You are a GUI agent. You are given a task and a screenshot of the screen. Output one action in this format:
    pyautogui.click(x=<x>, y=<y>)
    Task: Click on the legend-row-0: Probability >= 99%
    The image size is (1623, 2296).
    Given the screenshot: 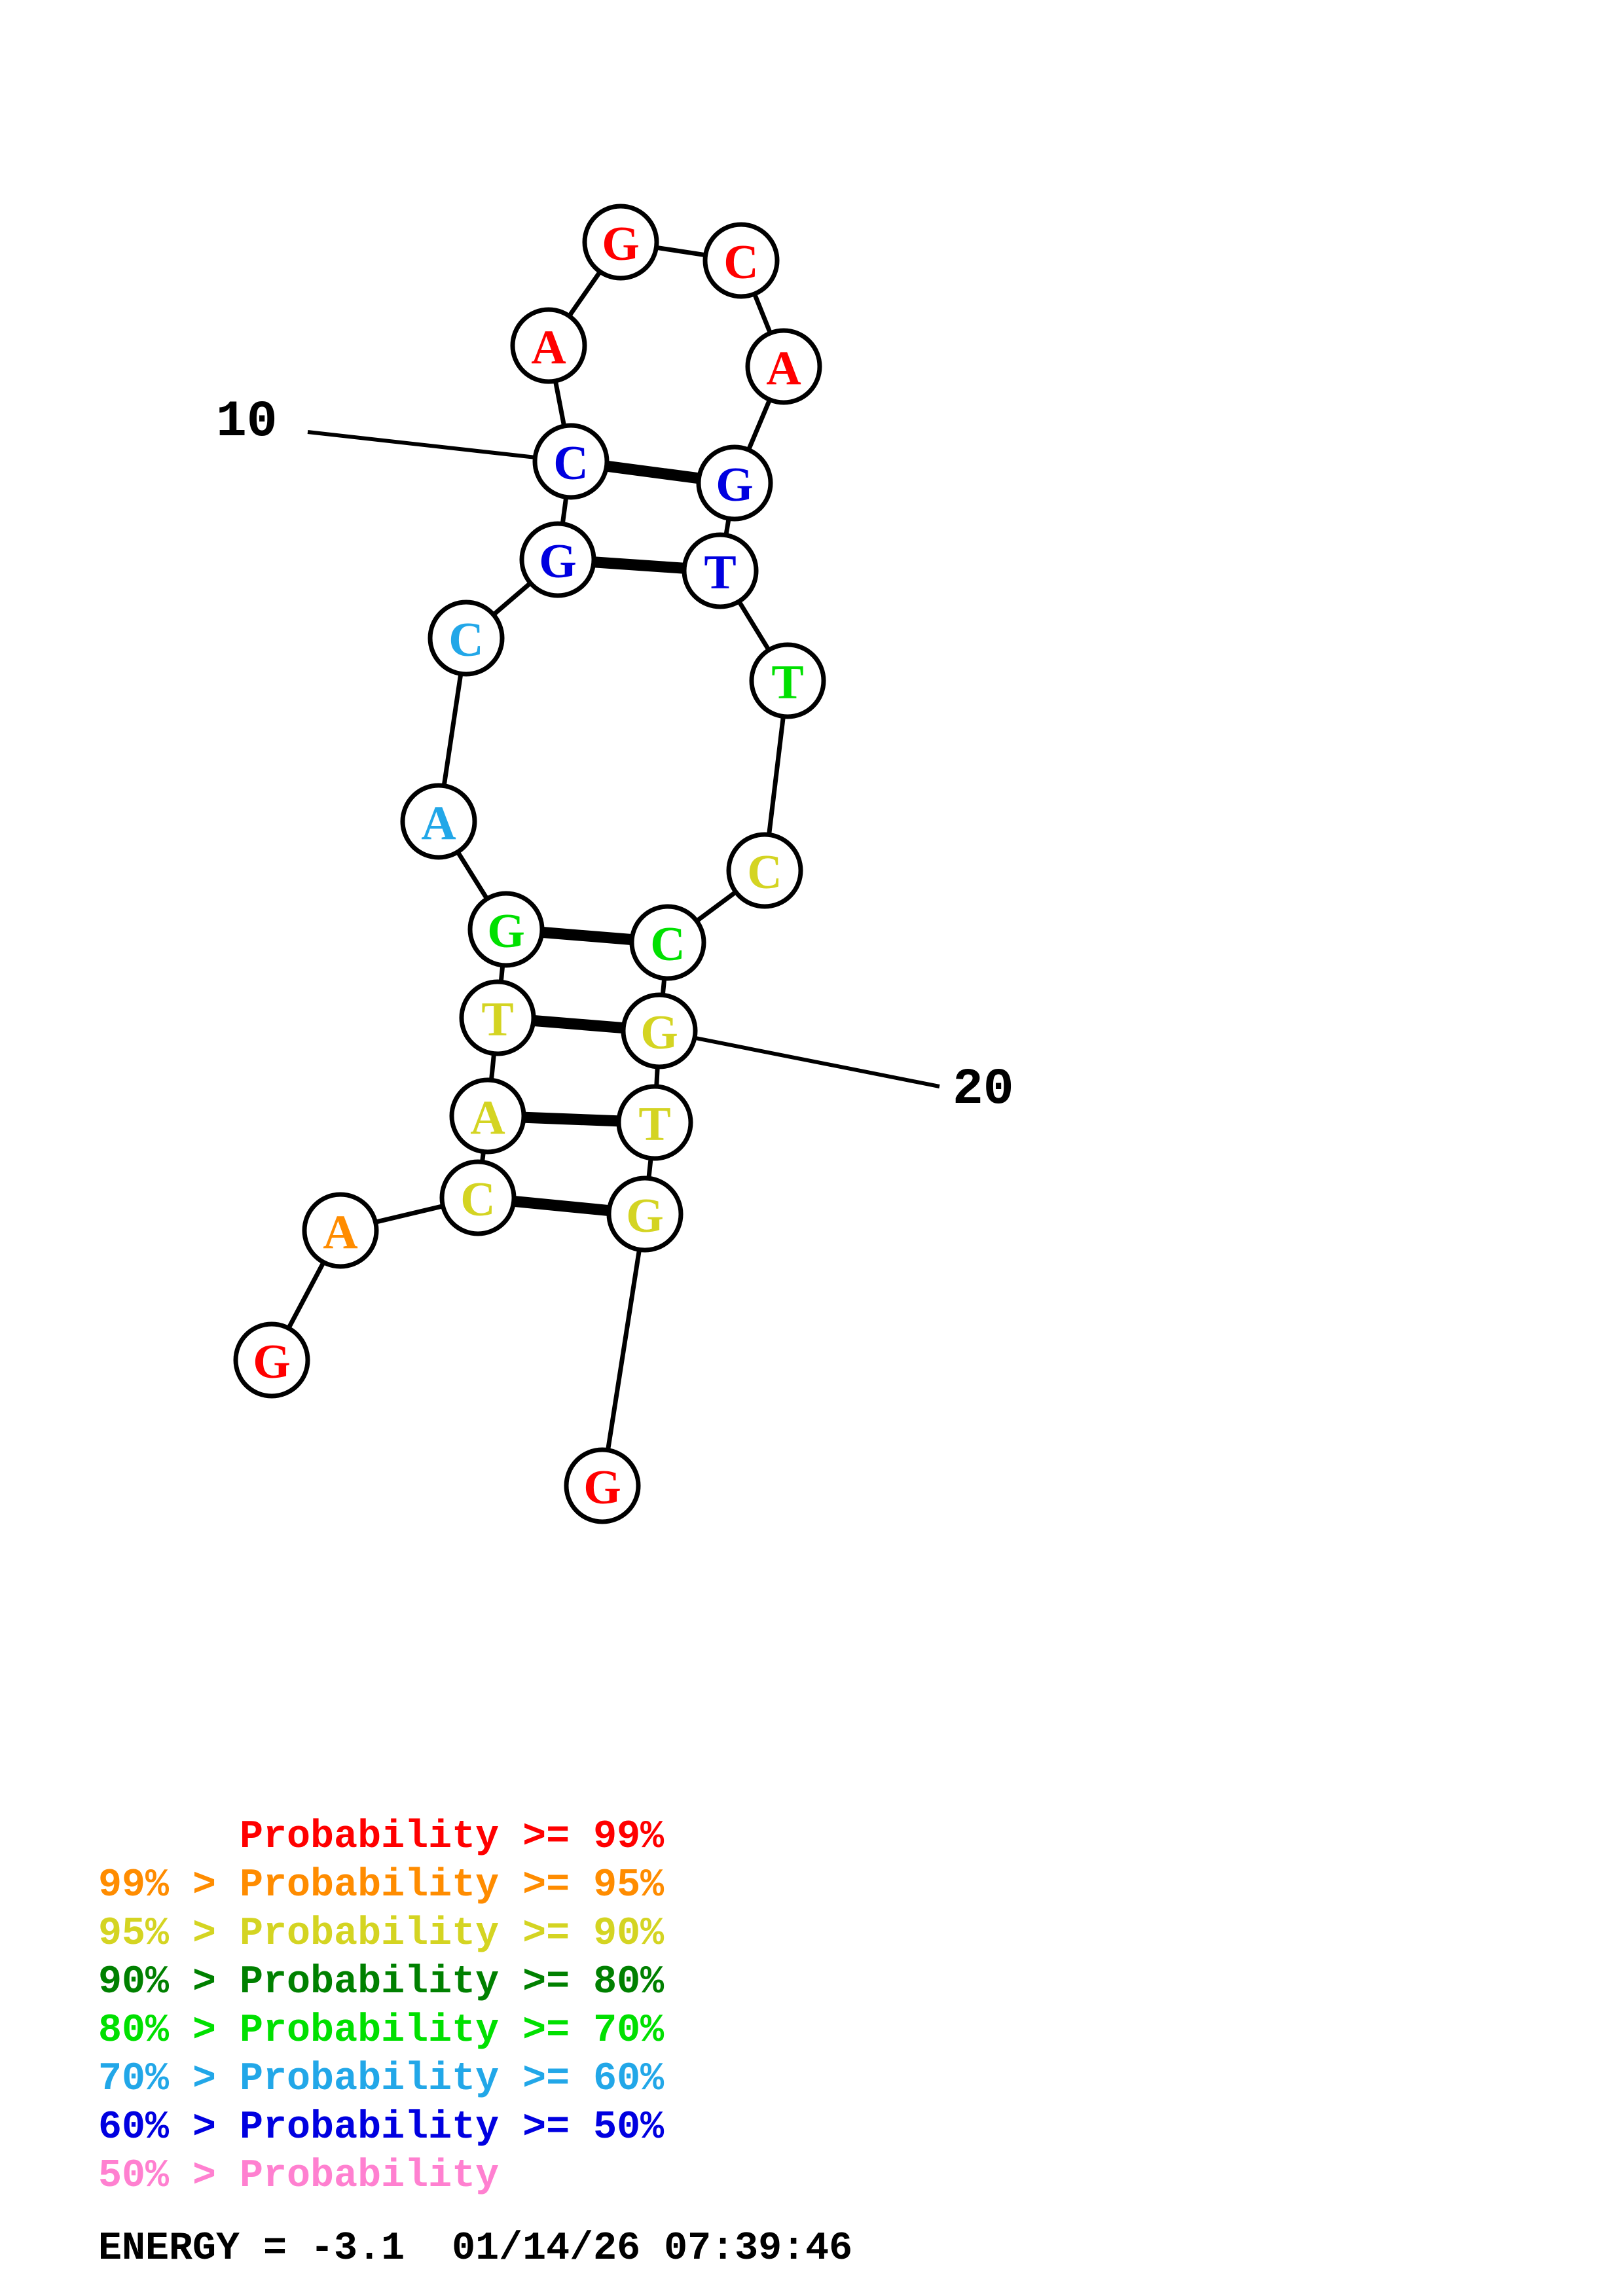 What is the action you would take?
    pyautogui.click(x=381, y=1837)
    